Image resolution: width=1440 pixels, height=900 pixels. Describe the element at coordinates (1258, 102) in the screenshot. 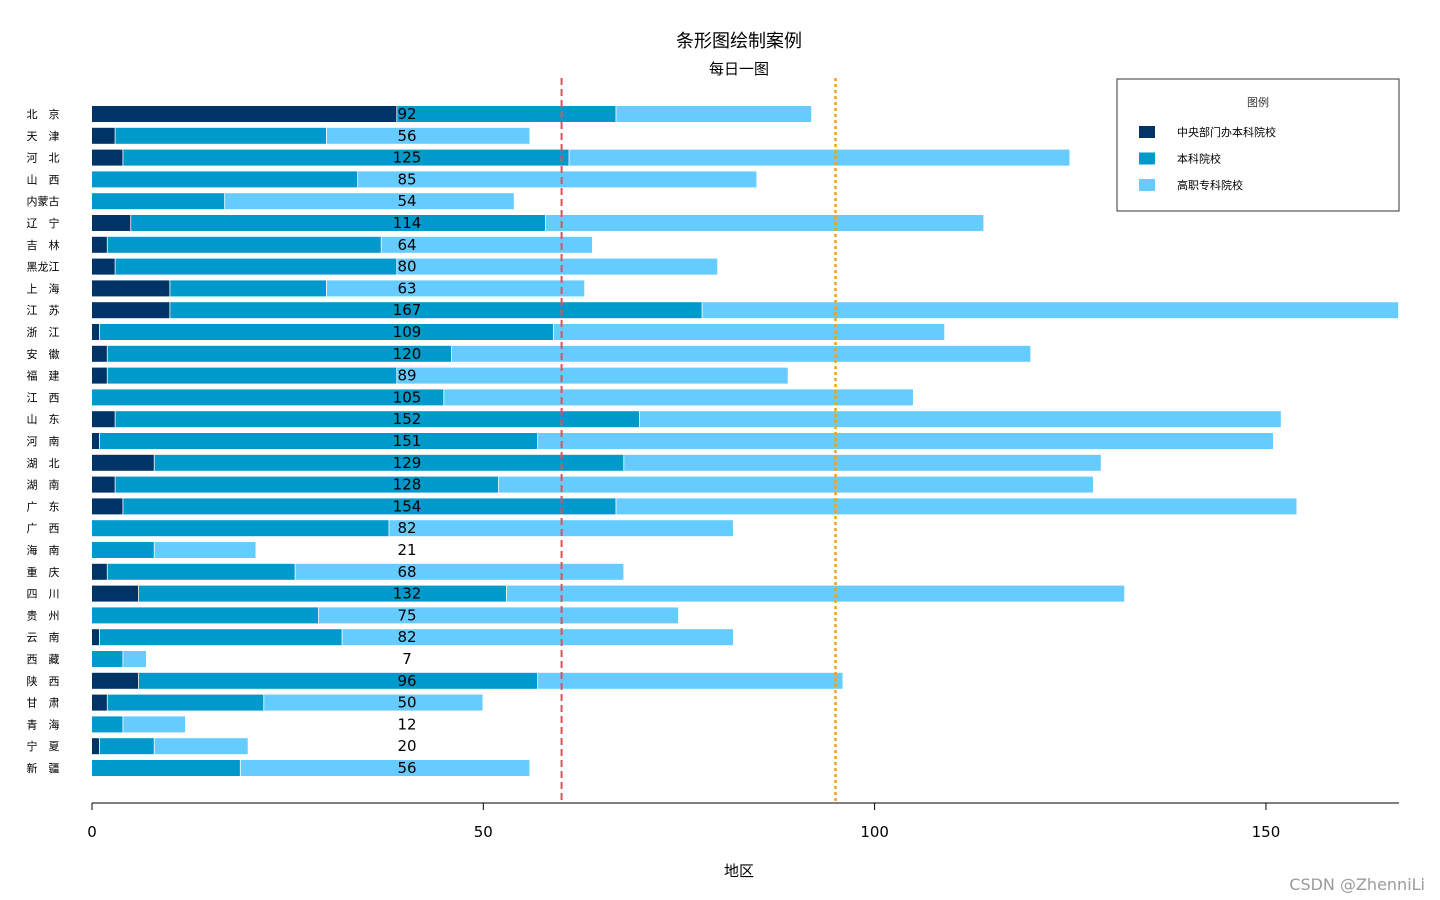

I see `legend-title: 图例` at that location.